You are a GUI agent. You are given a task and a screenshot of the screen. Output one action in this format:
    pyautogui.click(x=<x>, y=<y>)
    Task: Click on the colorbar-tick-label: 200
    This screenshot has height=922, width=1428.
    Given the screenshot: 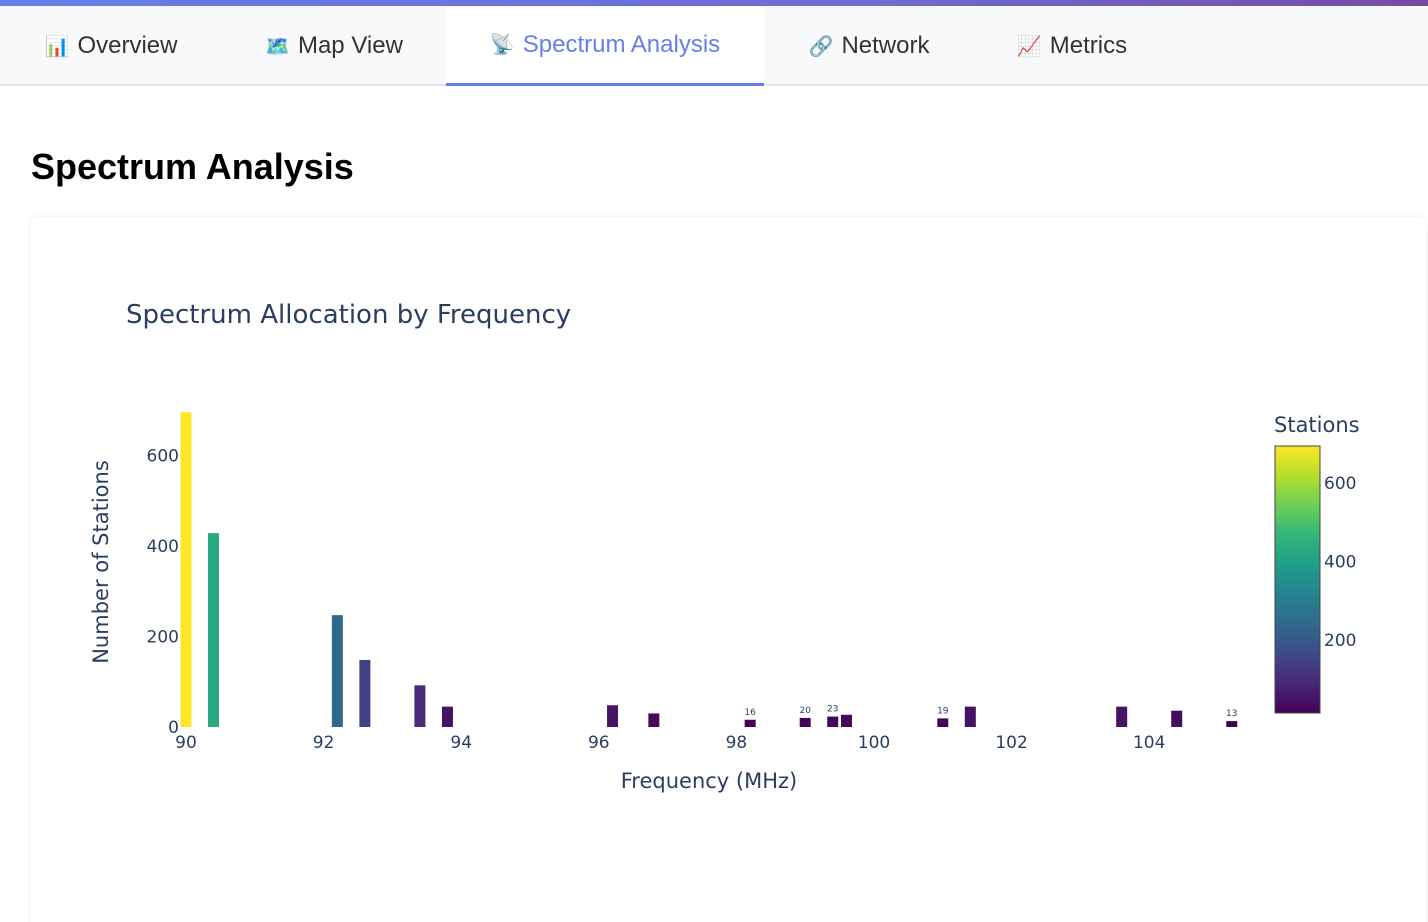 What is the action you would take?
    pyautogui.click(x=1340, y=641)
    